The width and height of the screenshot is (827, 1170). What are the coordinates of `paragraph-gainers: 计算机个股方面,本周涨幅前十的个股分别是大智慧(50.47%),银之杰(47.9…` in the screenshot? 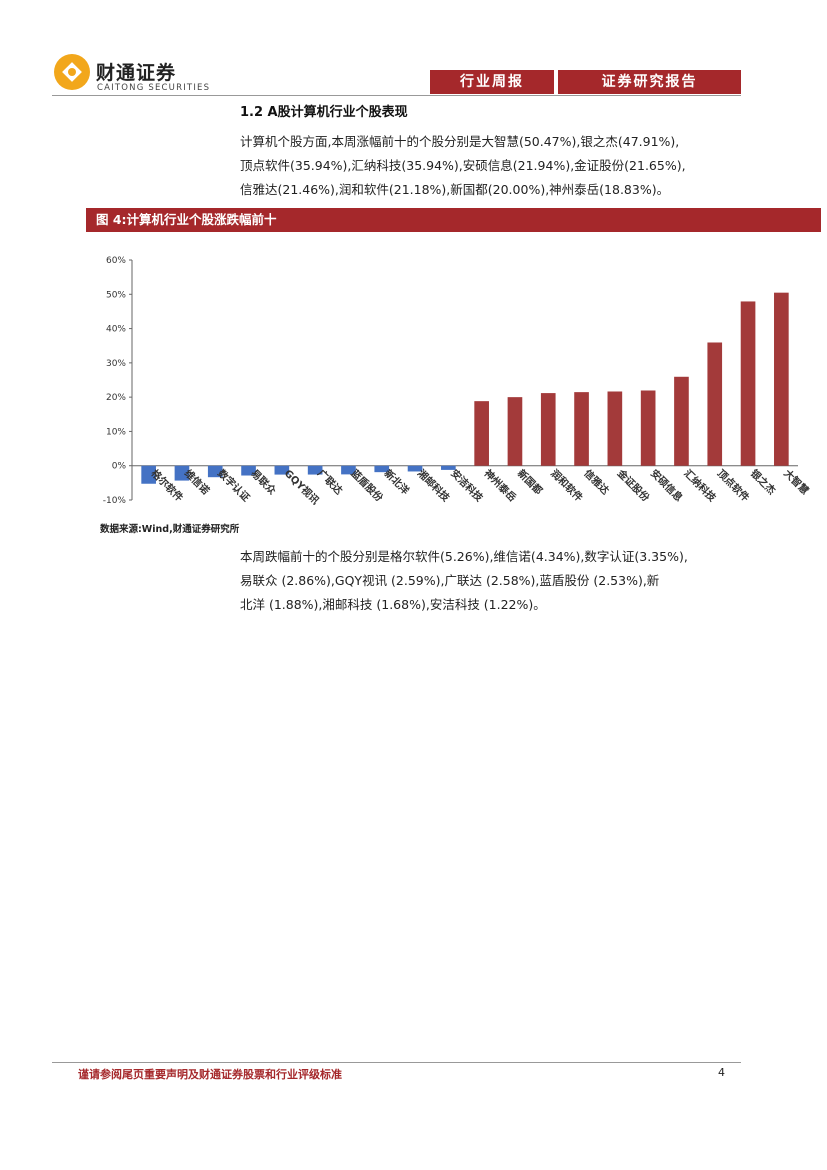 It's located at (495, 166).